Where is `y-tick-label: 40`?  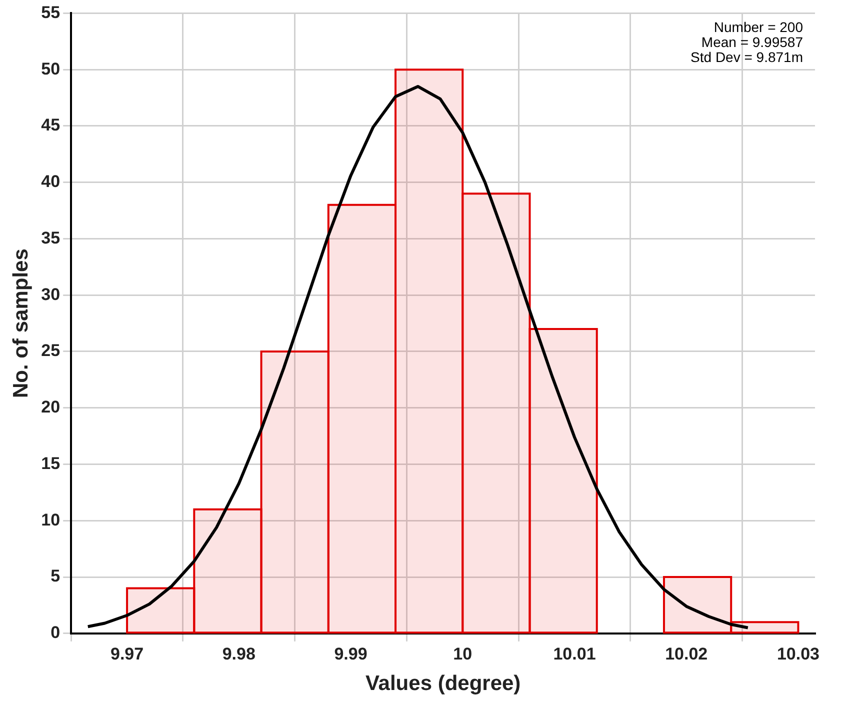 y-tick-label: 40 is located at coordinates (50, 182).